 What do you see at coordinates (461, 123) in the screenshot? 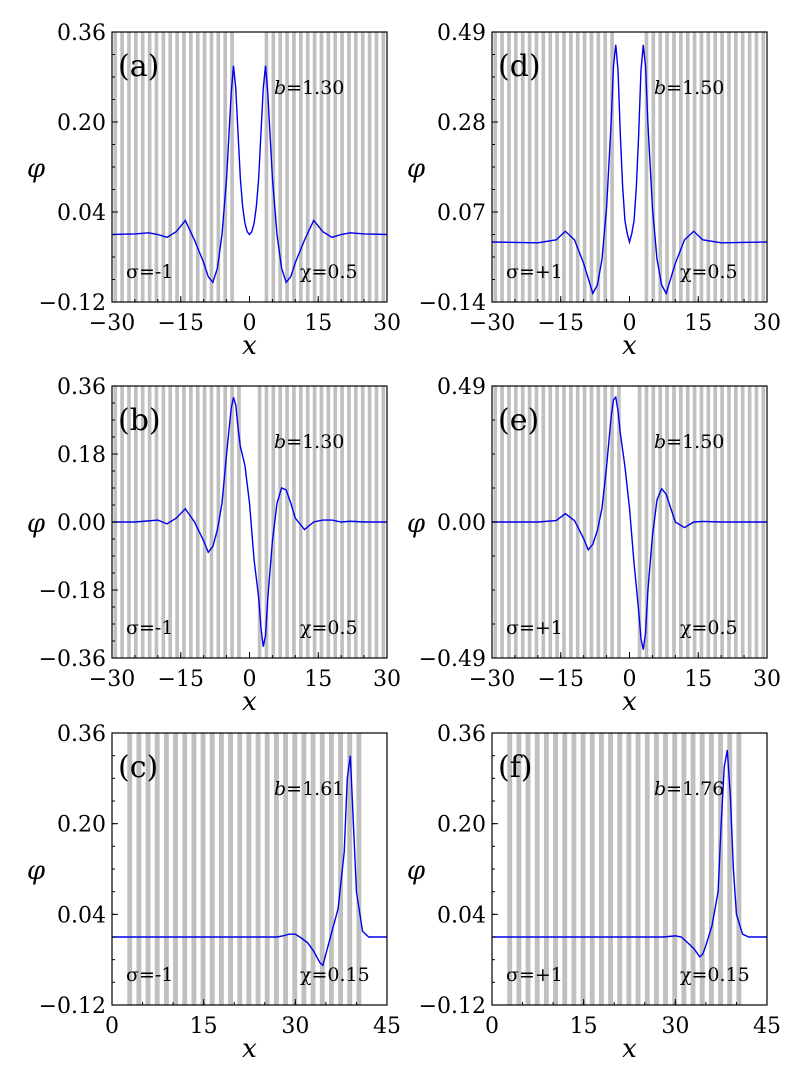
I see `y-tick-label: 0.28` at bounding box center [461, 123].